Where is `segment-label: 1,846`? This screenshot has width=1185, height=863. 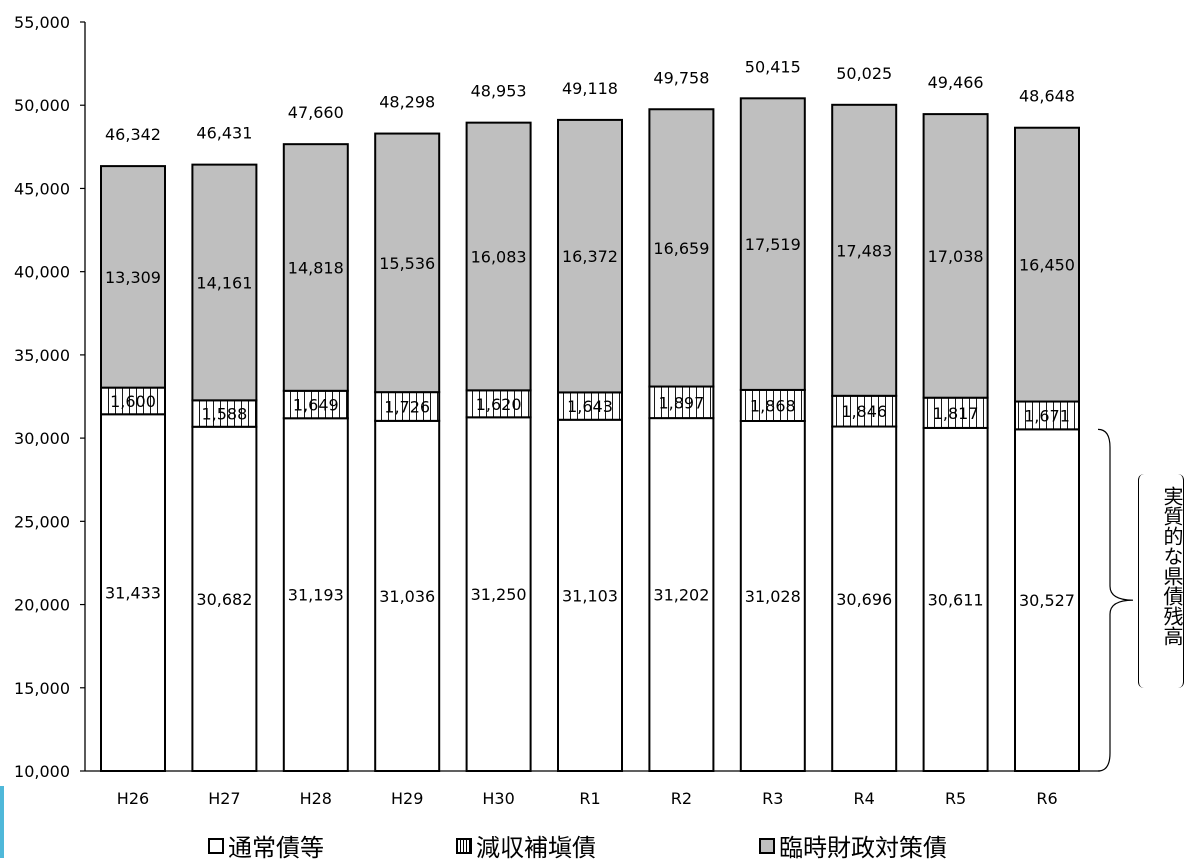
segment-label: 1,846 is located at coordinates (864, 411).